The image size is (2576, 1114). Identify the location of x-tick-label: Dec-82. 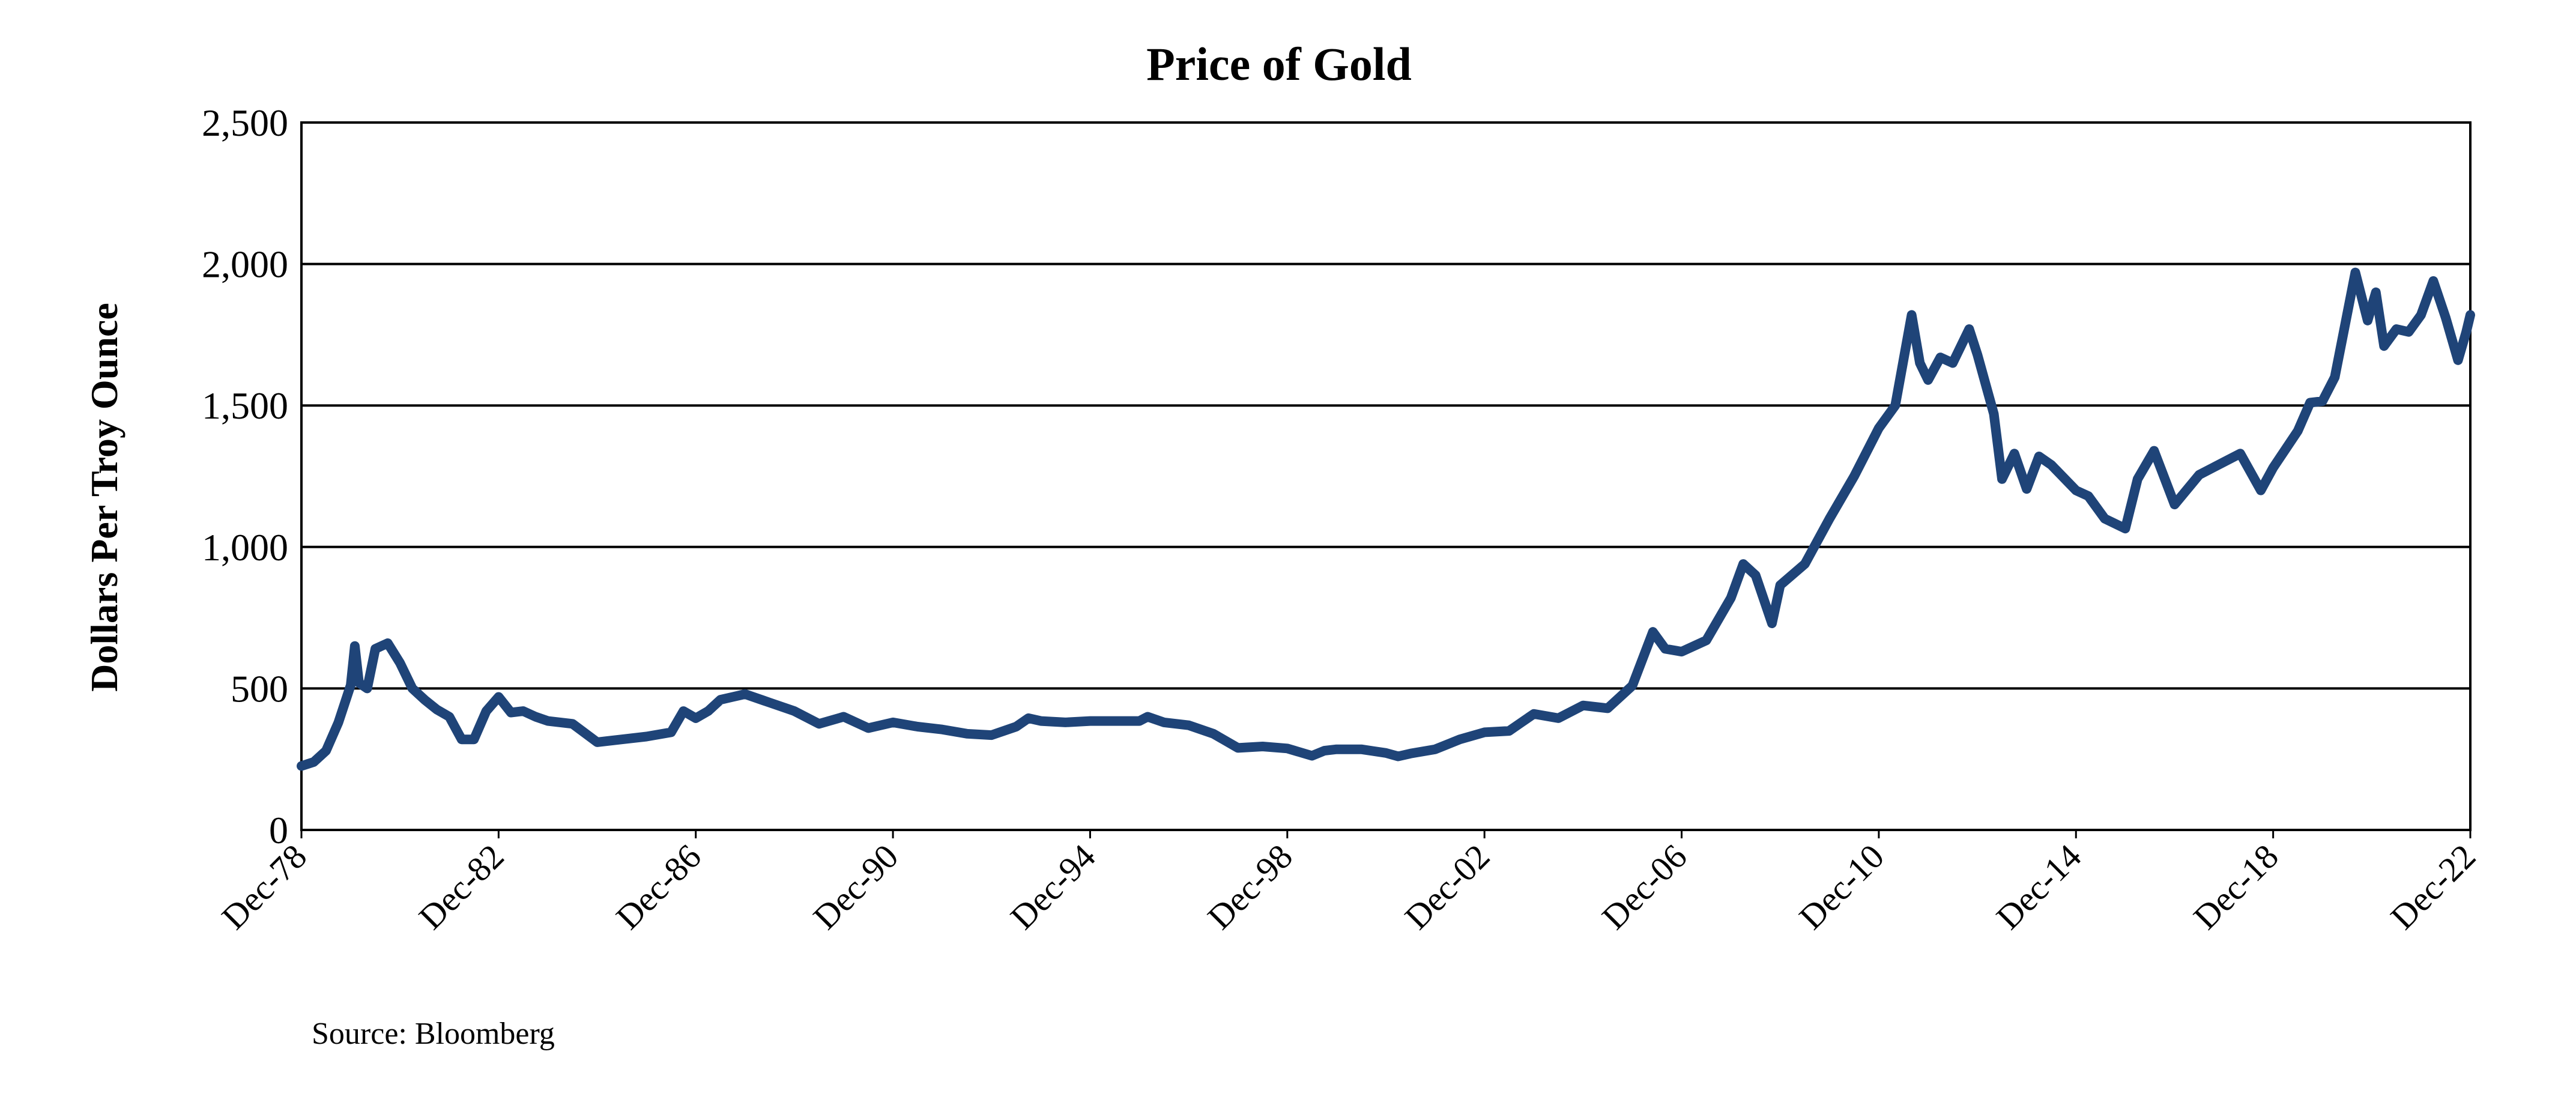
(461, 887).